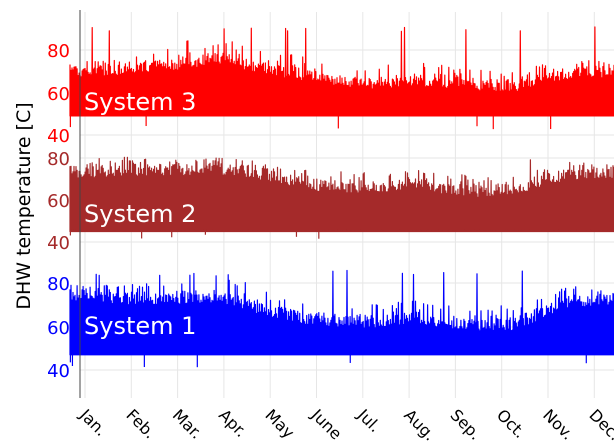 The width and height of the screenshot is (614, 448). Describe the element at coordinates (140, 326) in the screenshot. I see `series-label-1: System 1` at that location.